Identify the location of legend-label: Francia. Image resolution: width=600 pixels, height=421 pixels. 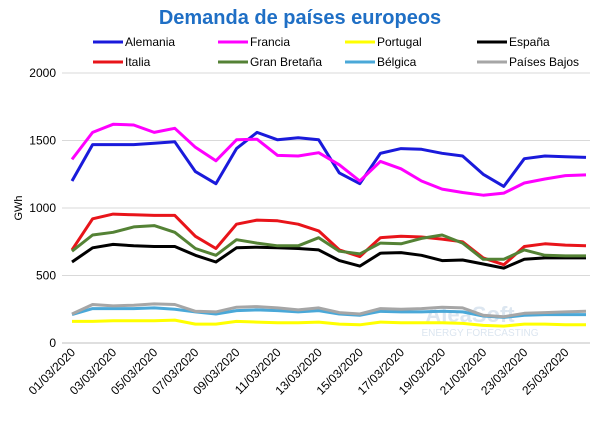
(270, 42).